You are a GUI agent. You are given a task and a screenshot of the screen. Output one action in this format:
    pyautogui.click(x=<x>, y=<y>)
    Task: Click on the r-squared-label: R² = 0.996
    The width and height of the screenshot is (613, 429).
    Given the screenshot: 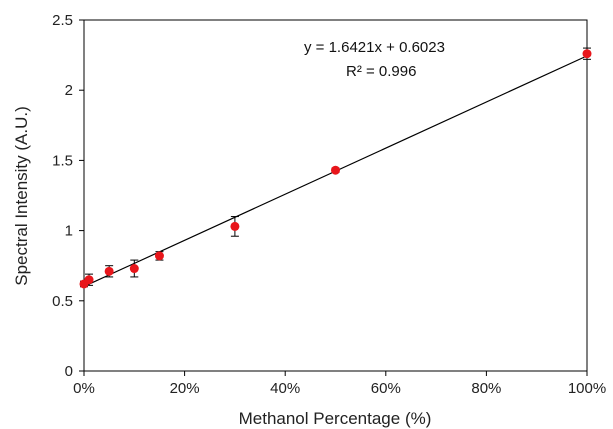 What is the action you would take?
    pyautogui.click(x=381, y=71)
    